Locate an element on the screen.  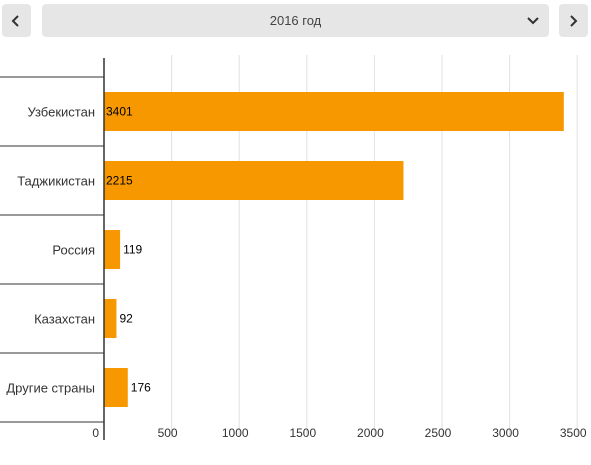
x-tick-label: 1000 is located at coordinates (235, 433).